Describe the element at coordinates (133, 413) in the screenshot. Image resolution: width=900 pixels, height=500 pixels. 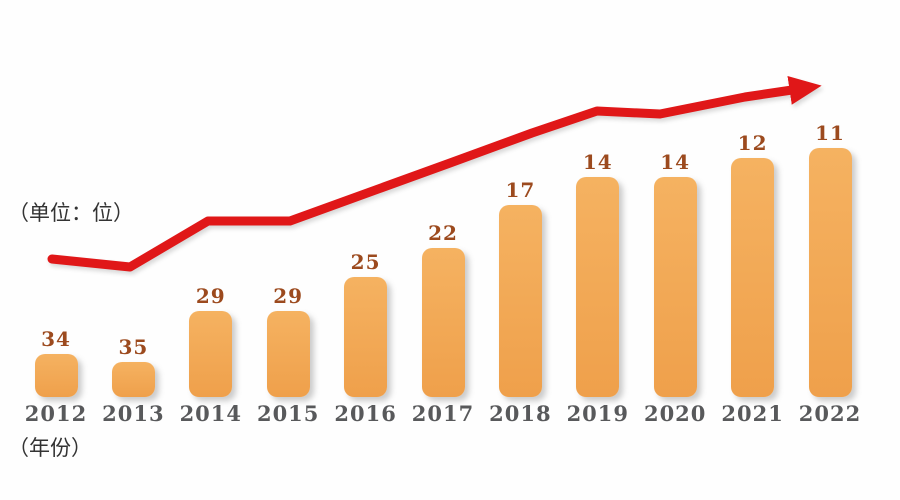
I see `bar-year-label: 2013` at that location.